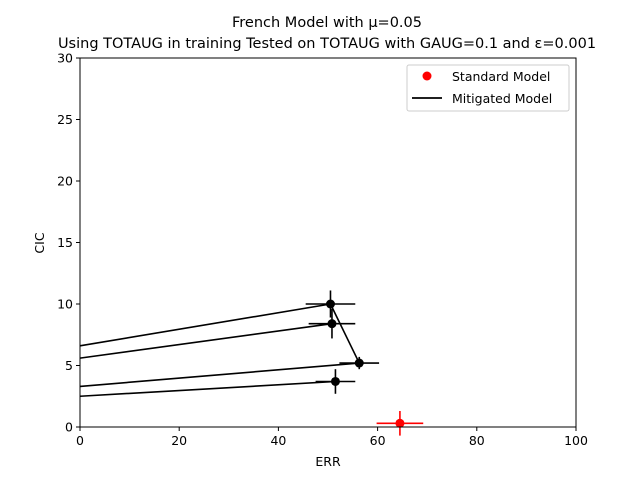  Describe the element at coordinates (477, 440) in the screenshot. I see `x-tick-label: 80` at that location.